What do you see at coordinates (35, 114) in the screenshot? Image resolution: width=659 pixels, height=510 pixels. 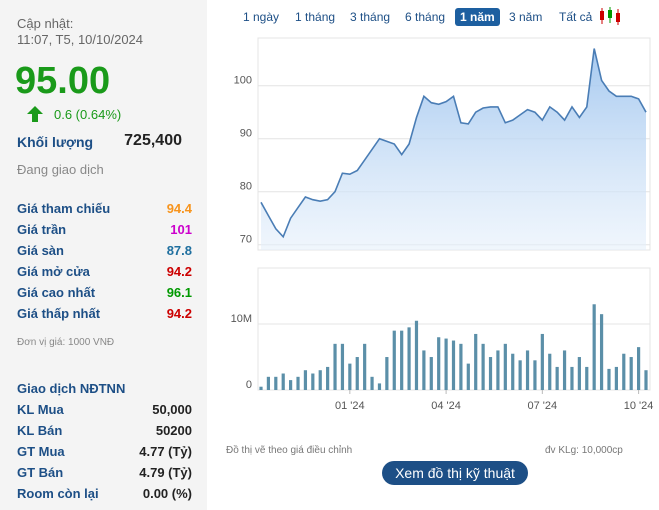 I see `up-arrow` at bounding box center [35, 114].